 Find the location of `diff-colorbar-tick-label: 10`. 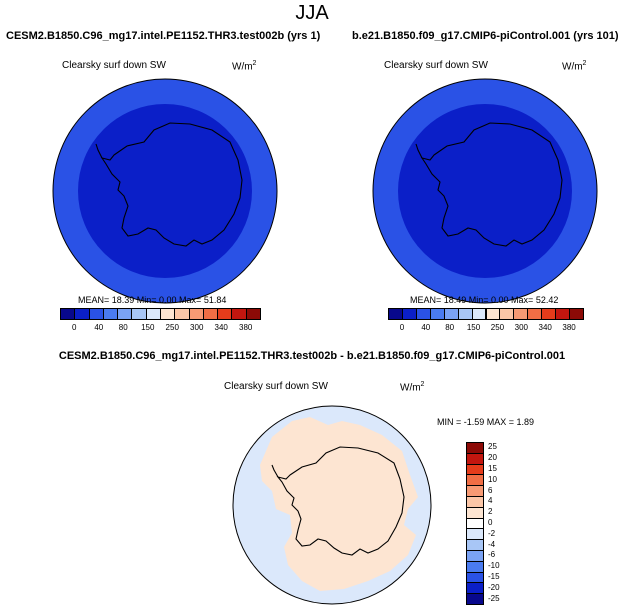

diff-colorbar-tick-label: 10 is located at coordinates (492, 479).